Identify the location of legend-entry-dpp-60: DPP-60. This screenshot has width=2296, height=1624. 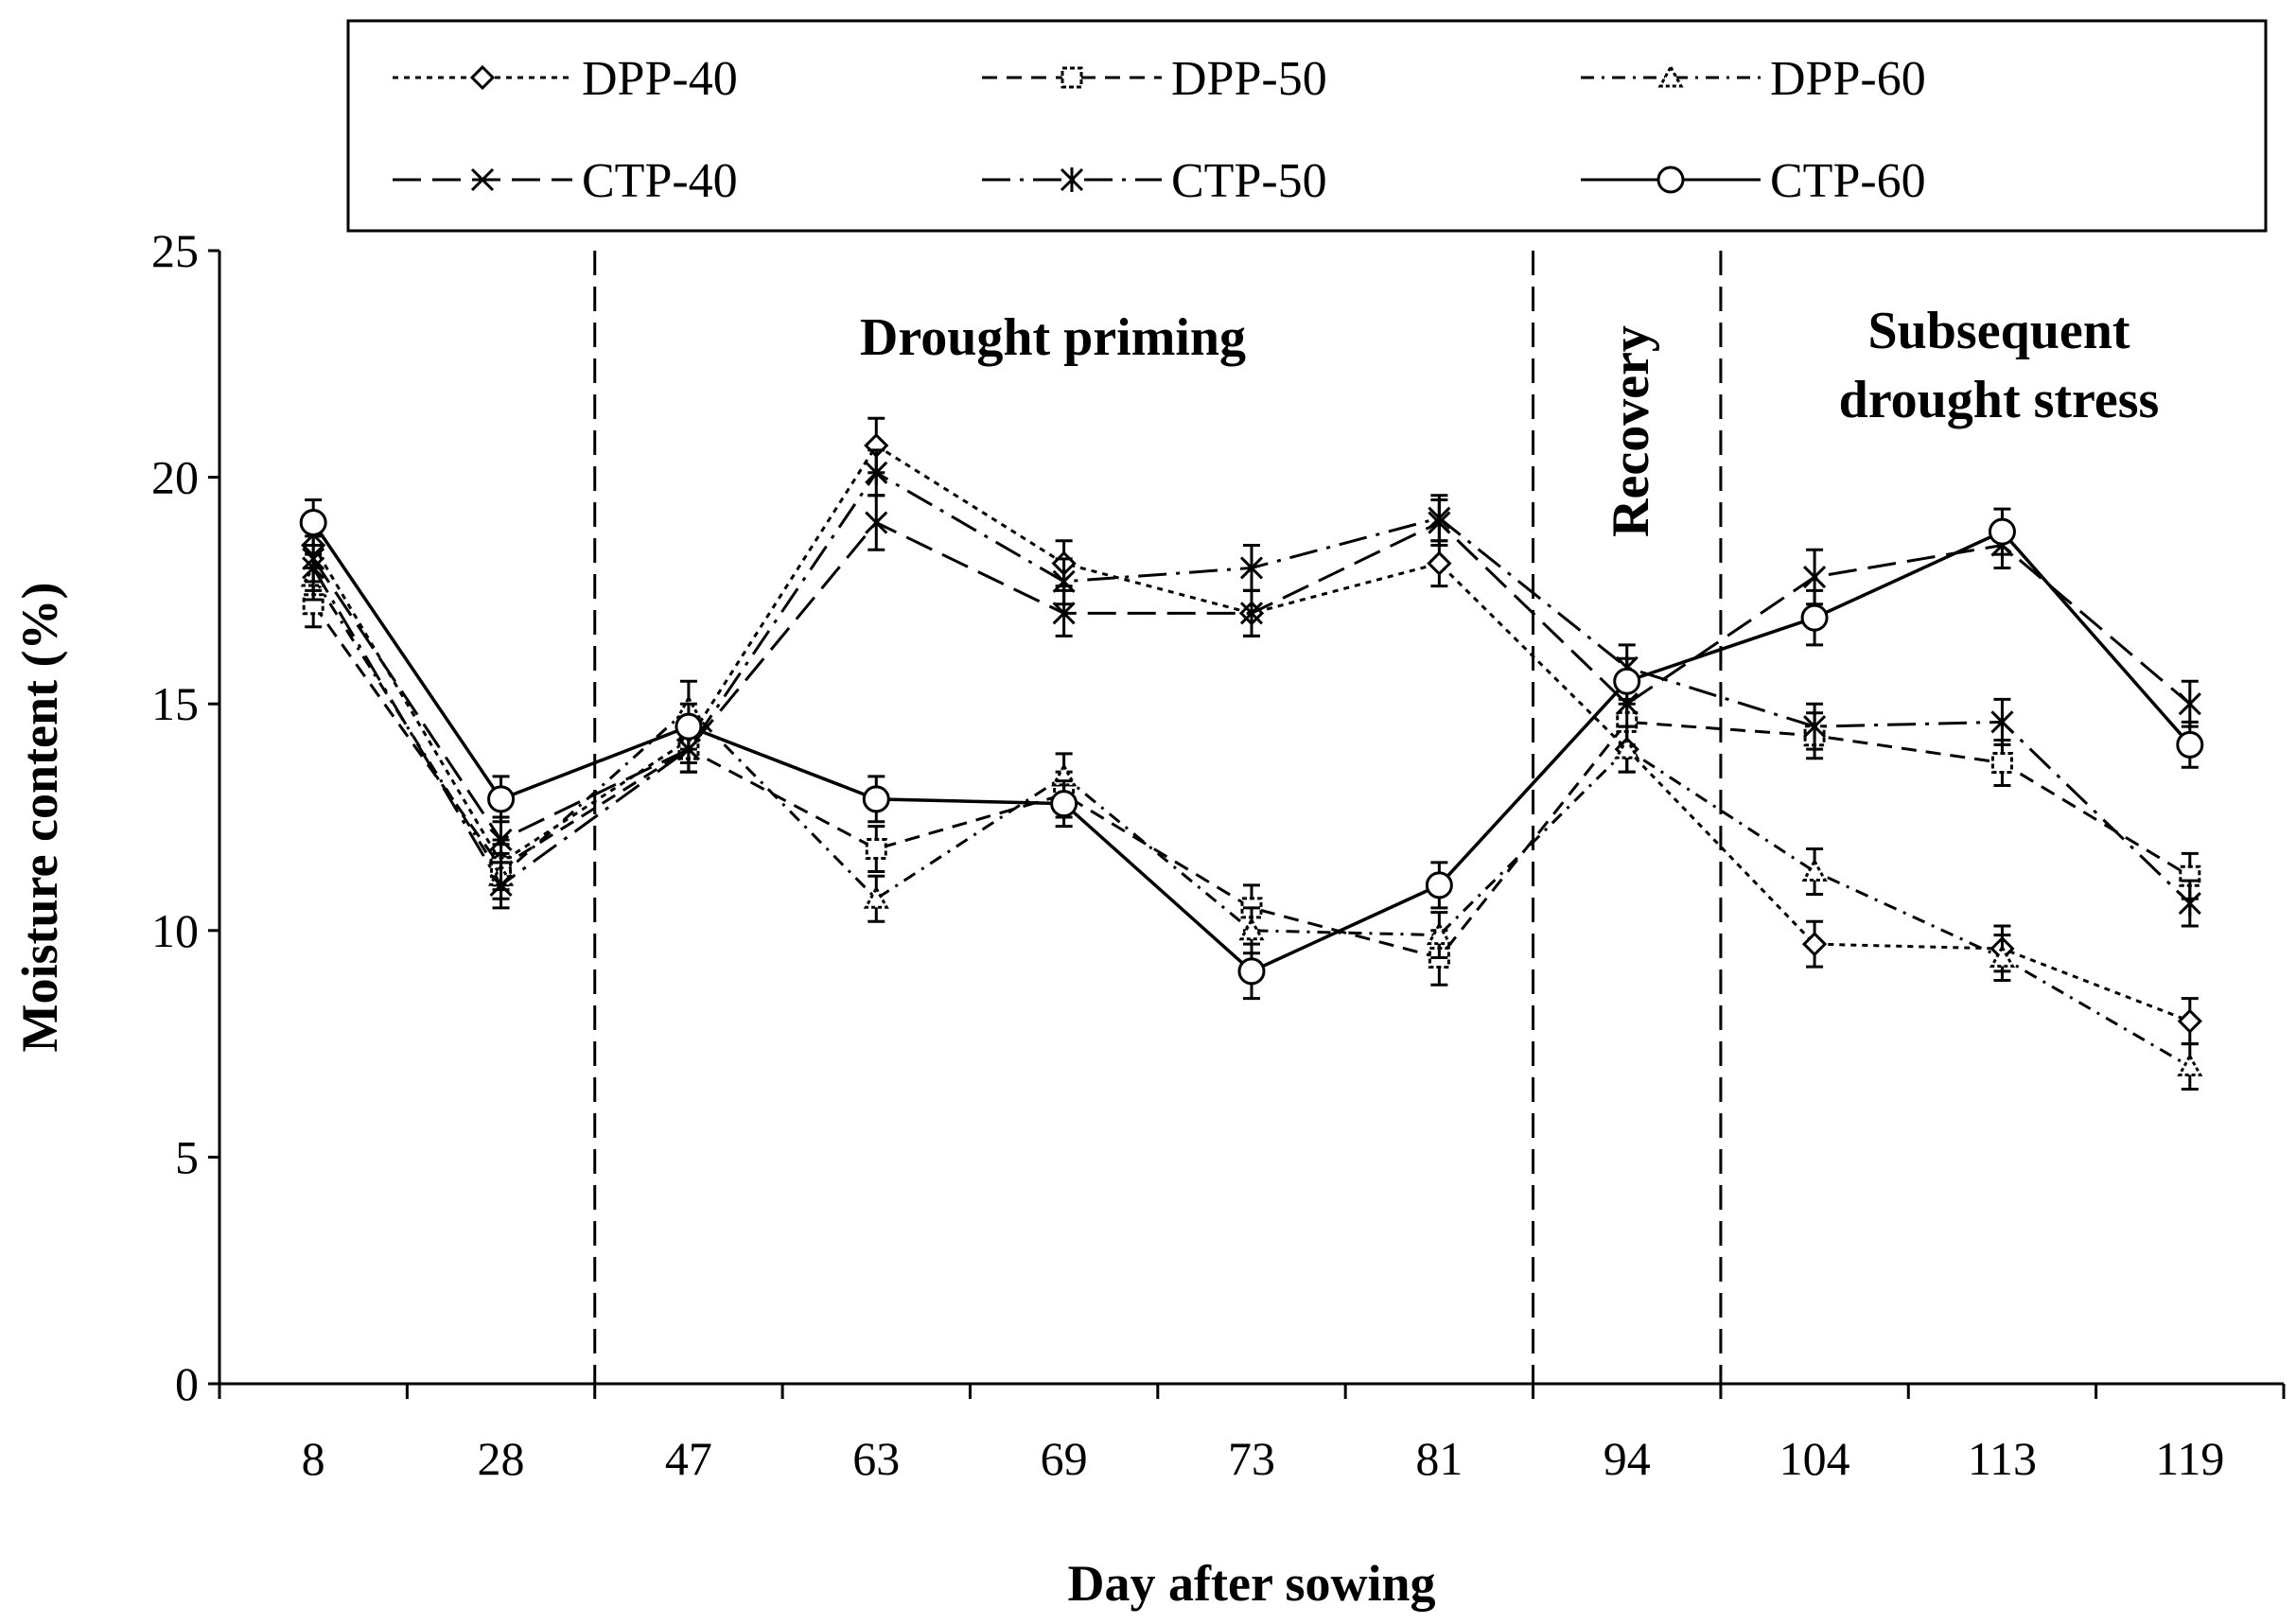
(1753, 79).